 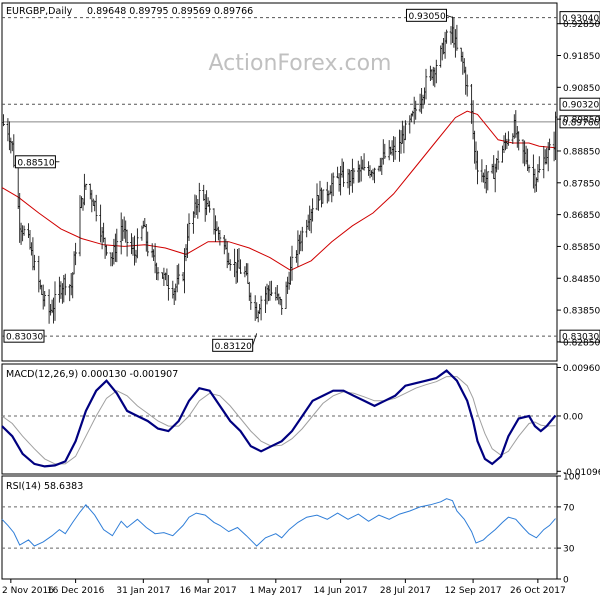 What do you see at coordinates (28, 591) in the screenshot?
I see `x-tick-label: 2 Nov 2016` at bounding box center [28, 591].